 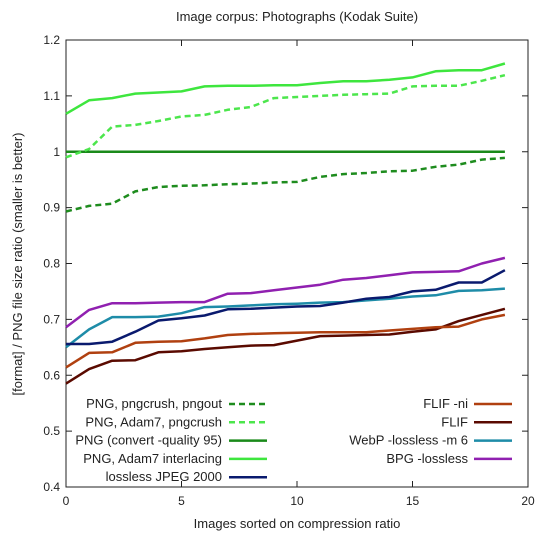 What do you see at coordinates (51, 264) in the screenshot?
I see `y-tick-label: 0.8` at bounding box center [51, 264].